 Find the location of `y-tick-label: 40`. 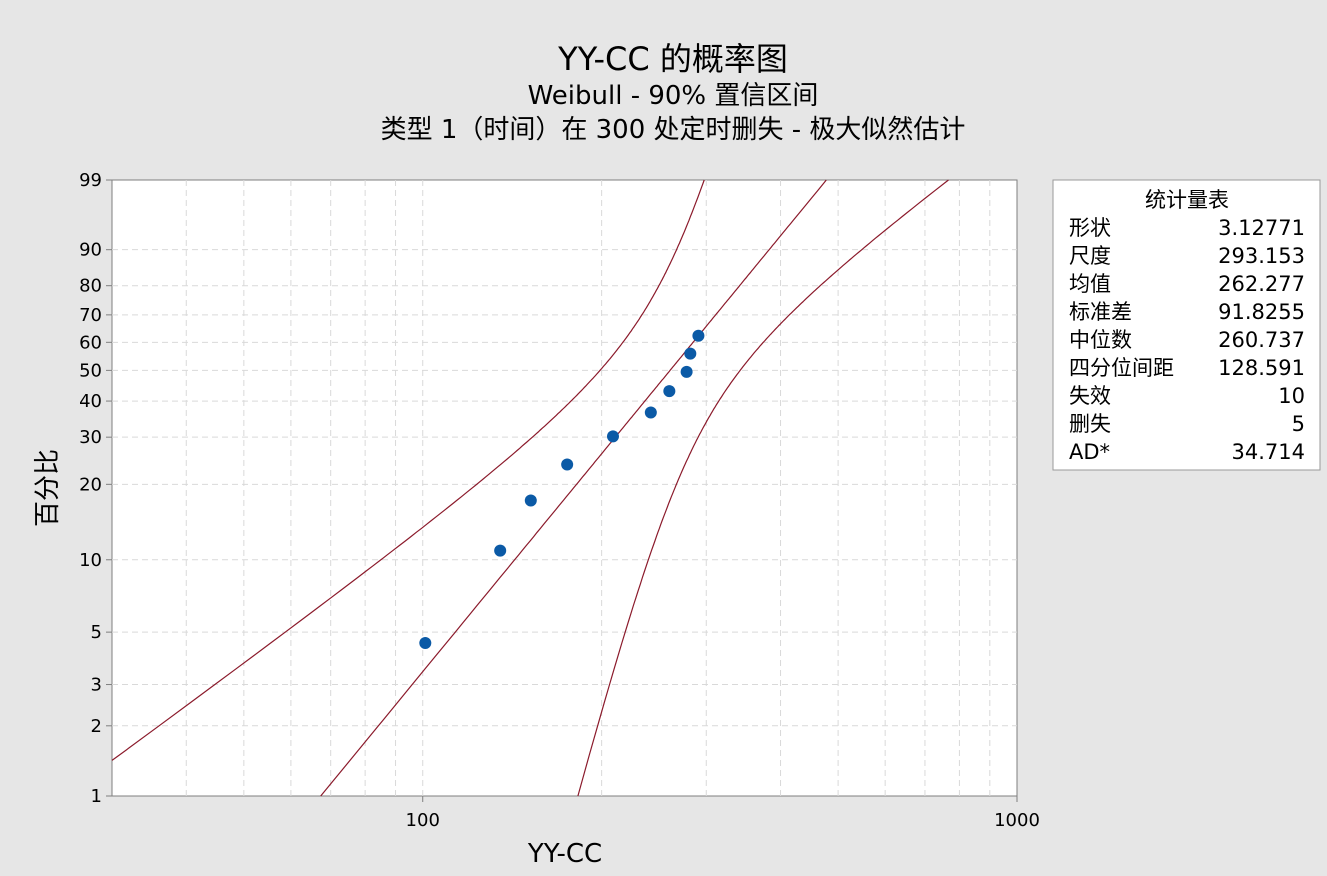

y-tick-label: 40 is located at coordinates (90, 401).